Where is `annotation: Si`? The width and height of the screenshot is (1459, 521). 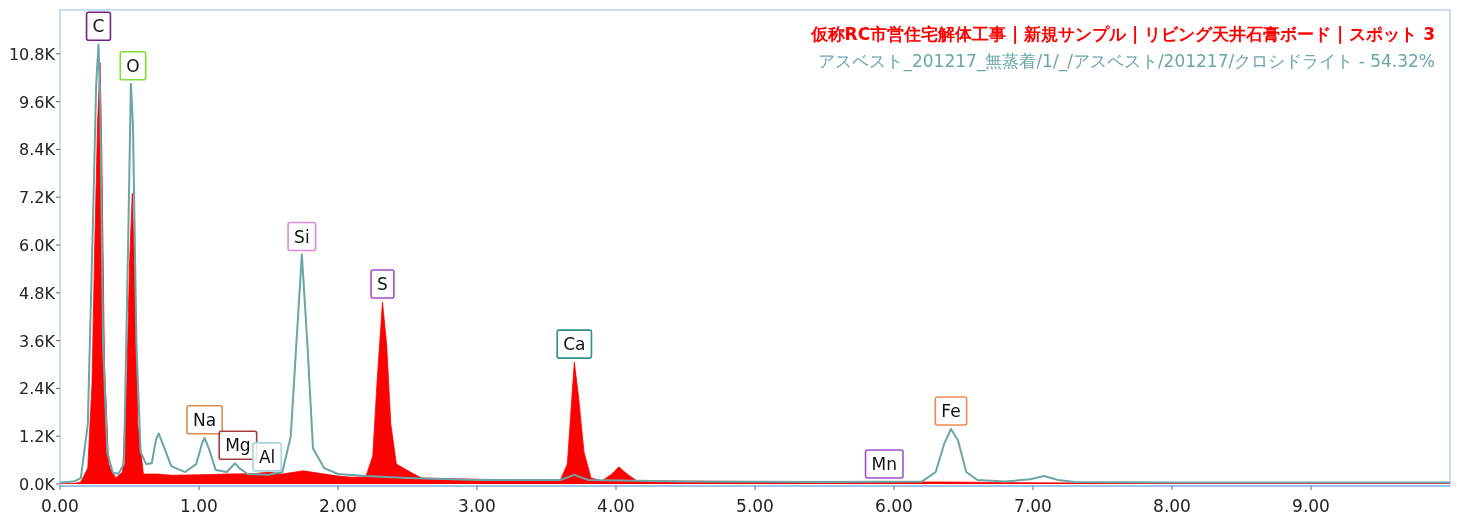 annotation: Si is located at coordinates (302, 236).